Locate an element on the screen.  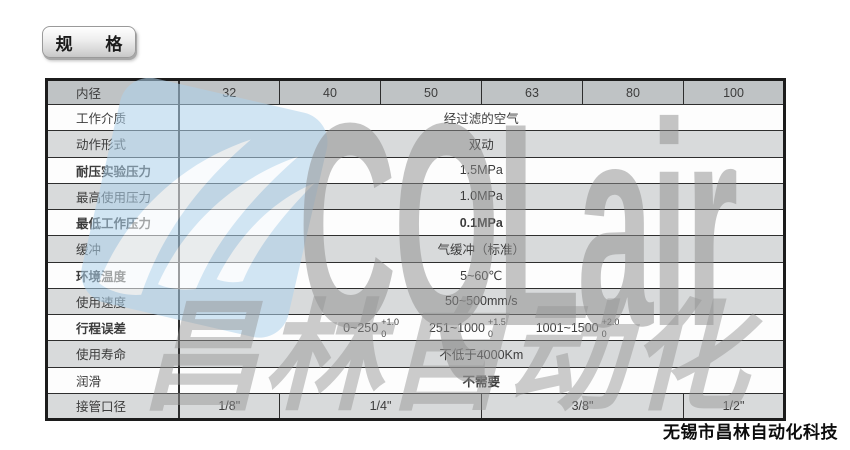
tolerance-group: 1001~1500 +2.0 0 is located at coordinates (577, 327).